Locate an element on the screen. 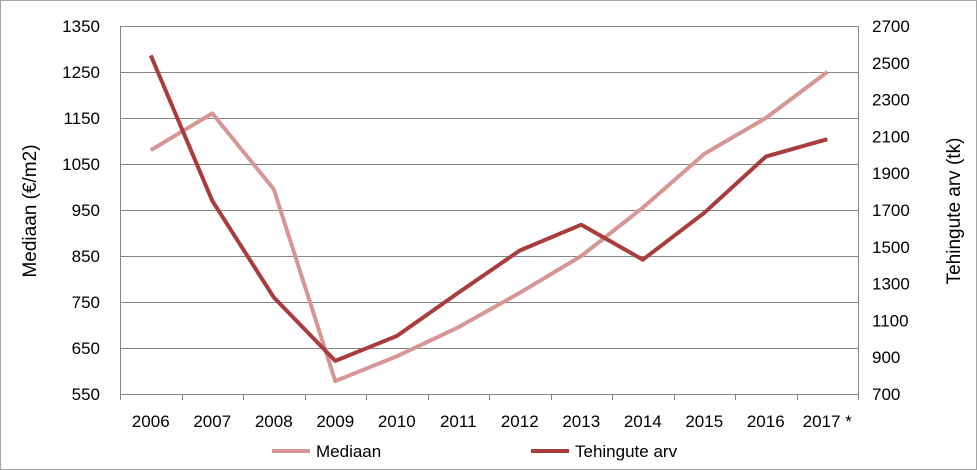 The height and width of the screenshot is (470, 977). x-tick-label: 2007 is located at coordinates (212, 421).